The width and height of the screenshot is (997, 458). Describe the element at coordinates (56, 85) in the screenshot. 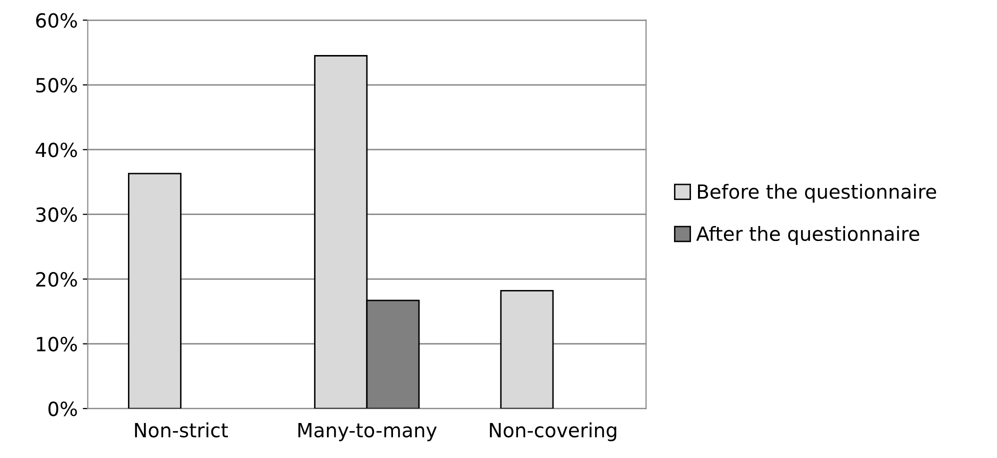

I see `y-tick-label: 50%` at that location.